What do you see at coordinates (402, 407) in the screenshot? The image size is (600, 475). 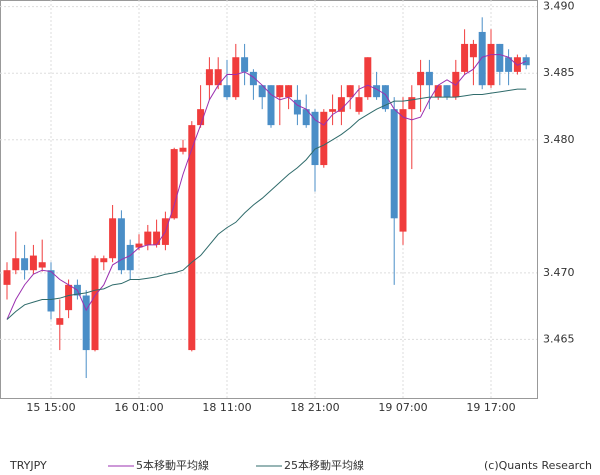 I see `x-tick-label: 19 07:00` at bounding box center [402, 407].